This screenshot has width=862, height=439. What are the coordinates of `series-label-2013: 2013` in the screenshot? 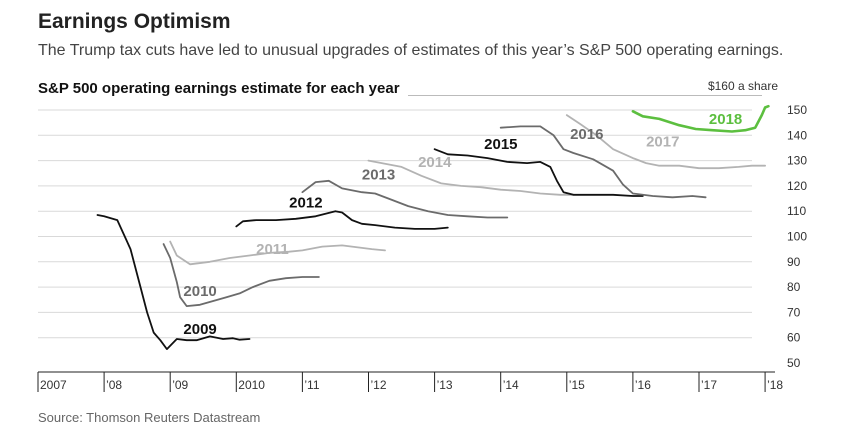 It's located at (378, 175).